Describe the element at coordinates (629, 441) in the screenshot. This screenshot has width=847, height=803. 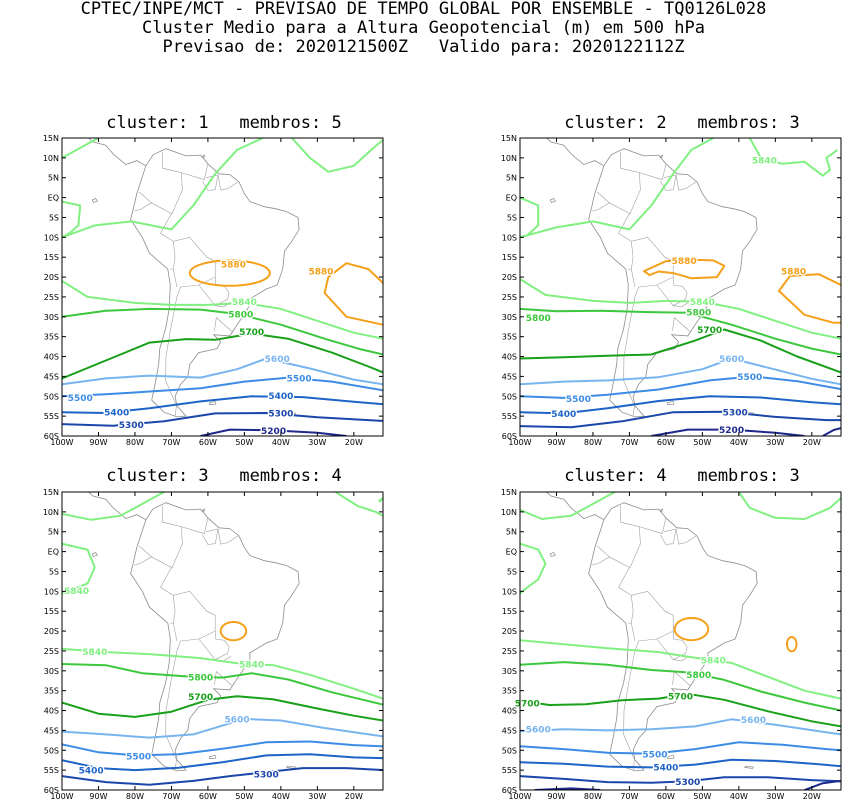
I see `lon-tick-label: 70W` at that location.